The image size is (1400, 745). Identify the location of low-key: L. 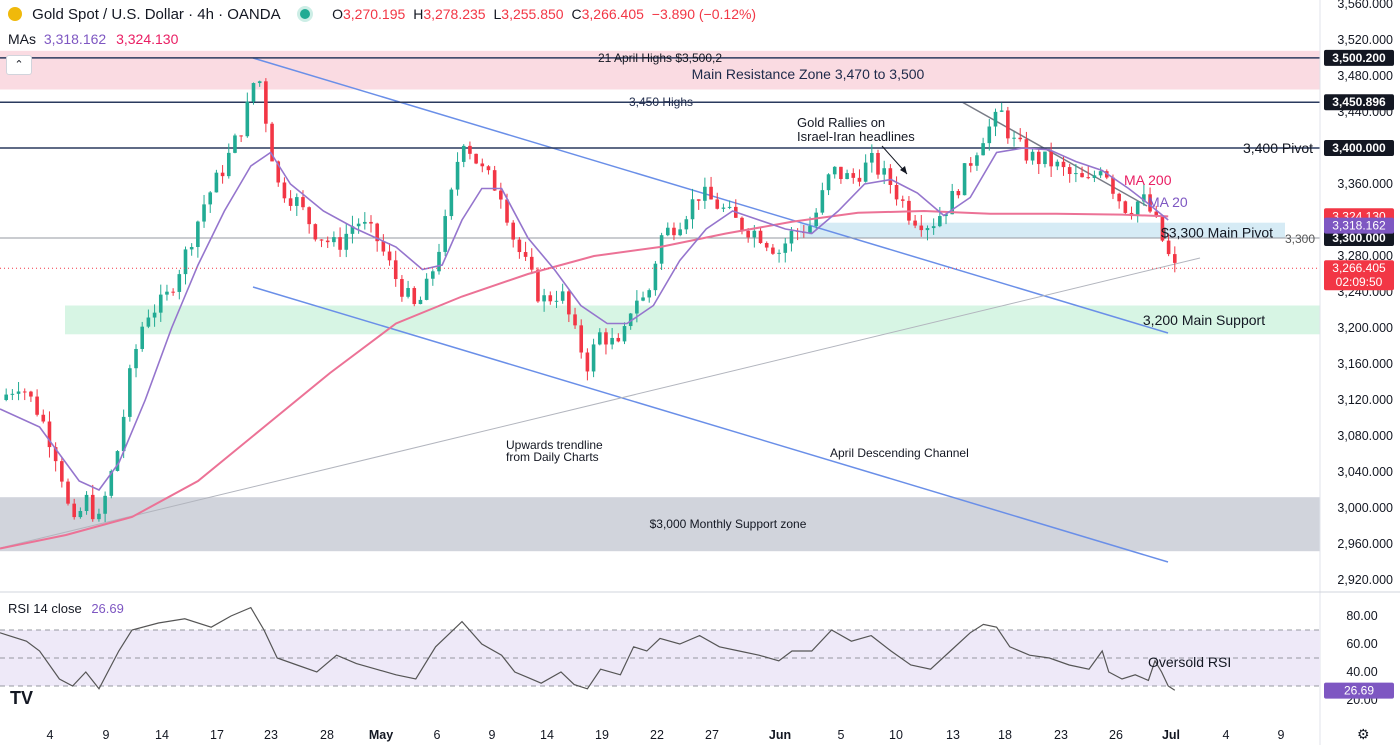
(497, 14).